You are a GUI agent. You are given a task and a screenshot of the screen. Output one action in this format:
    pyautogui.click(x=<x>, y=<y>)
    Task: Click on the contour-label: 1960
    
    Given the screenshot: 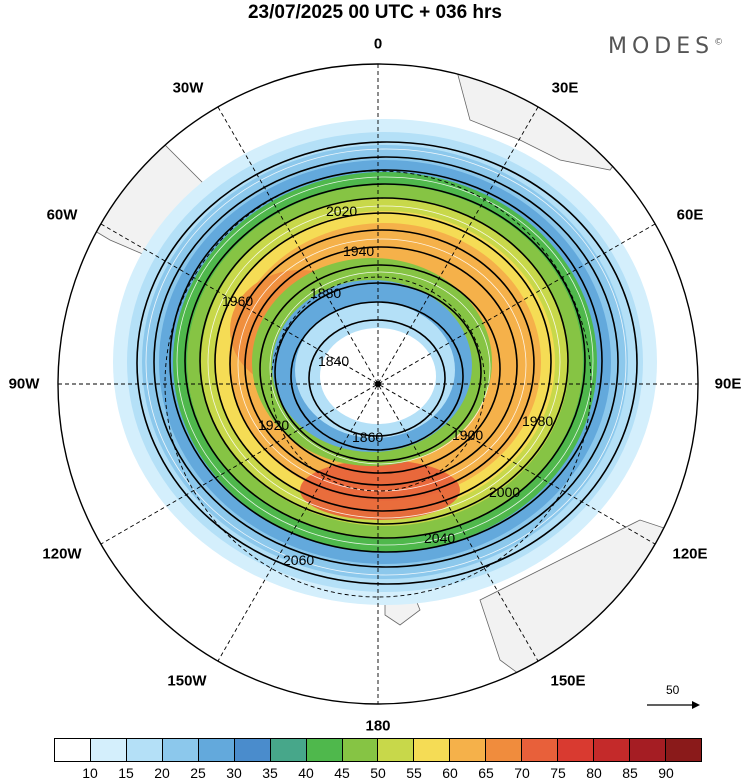 What is the action you would take?
    pyautogui.click(x=237, y=301)
    